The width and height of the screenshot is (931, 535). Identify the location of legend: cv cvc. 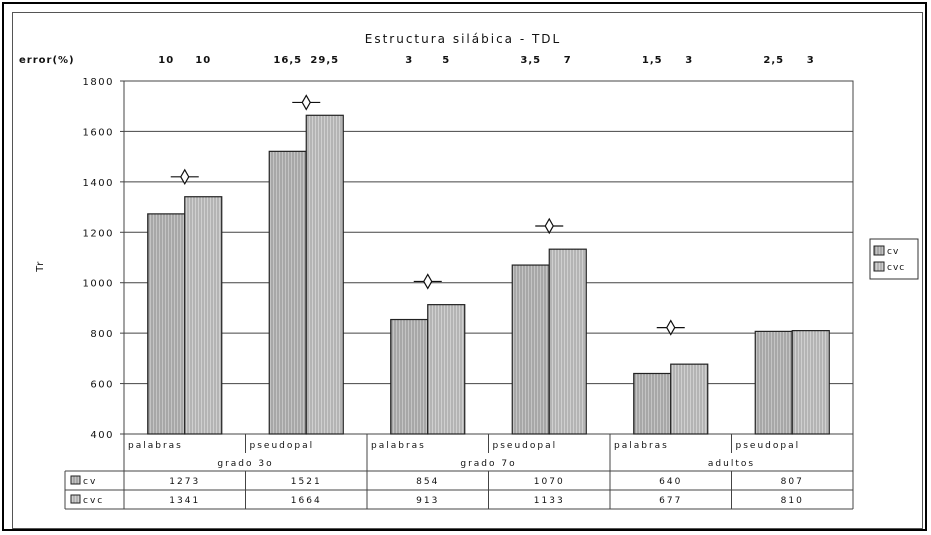
(894, 259).